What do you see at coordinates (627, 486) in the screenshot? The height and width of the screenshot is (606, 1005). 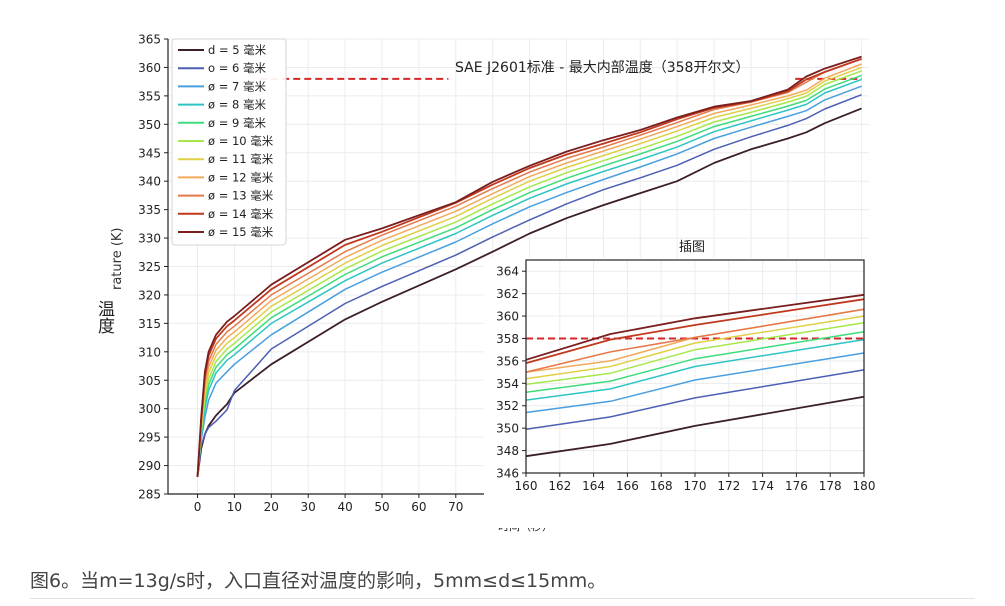 I see `x-tick-label: 166` at bounding box center [627, 486].